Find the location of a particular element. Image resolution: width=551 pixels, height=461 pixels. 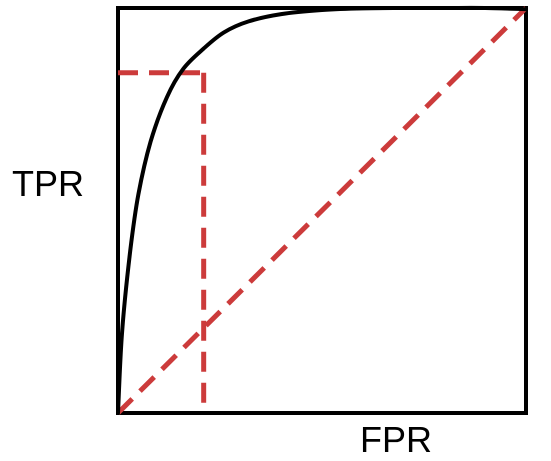

x-axis-label: FPR is located at coordinates (396, 439).